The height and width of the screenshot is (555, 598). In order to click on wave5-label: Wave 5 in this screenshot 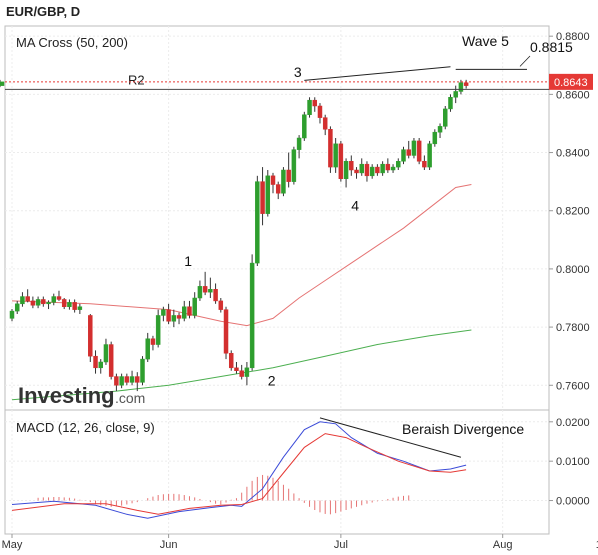, I will do `click(485, 41)`.